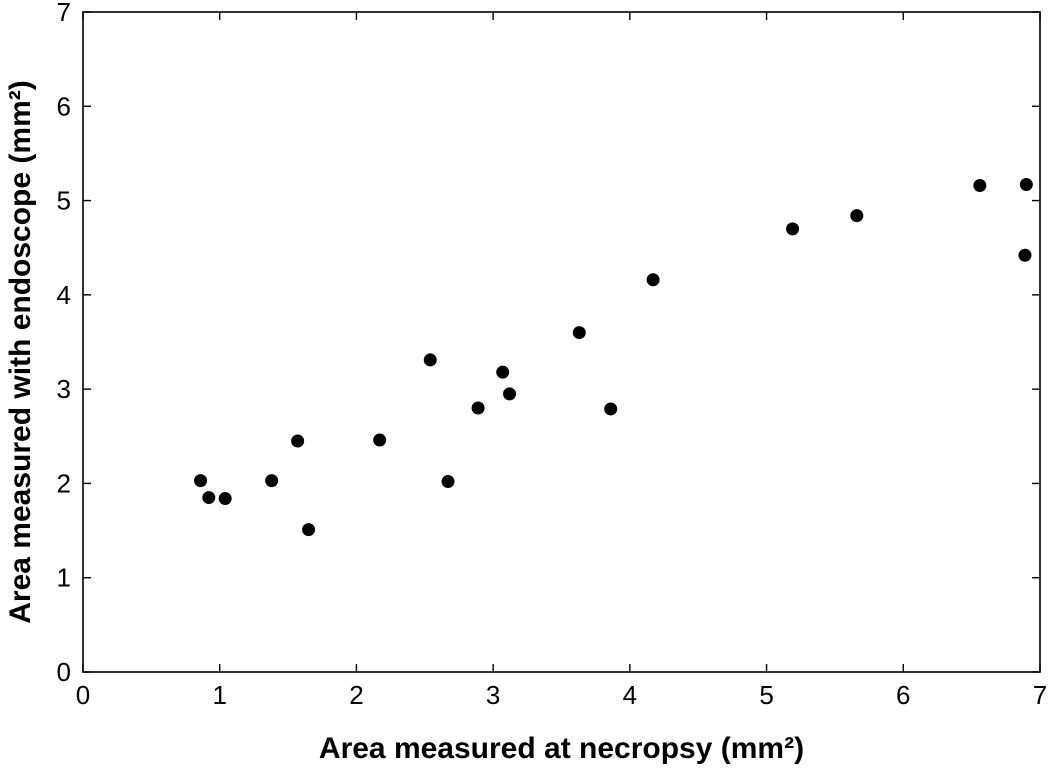 The width and height of the screenshot is (1050, 773). Describe the element at coordinates (64, 672) in the screenshot. I see `y-tick-label: 0` at that location.